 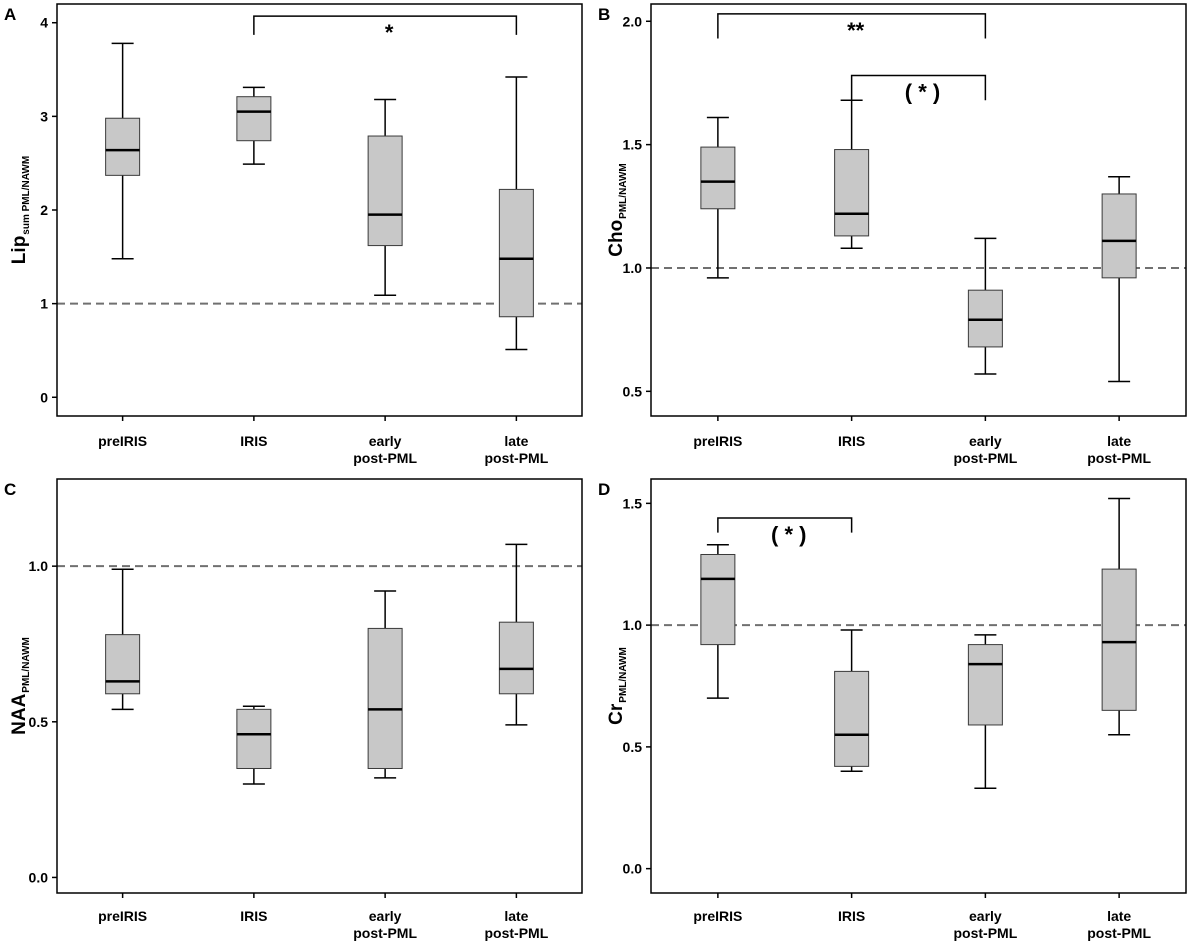 I want to click on y-tick-label: 4, so click(x=44, y=23).